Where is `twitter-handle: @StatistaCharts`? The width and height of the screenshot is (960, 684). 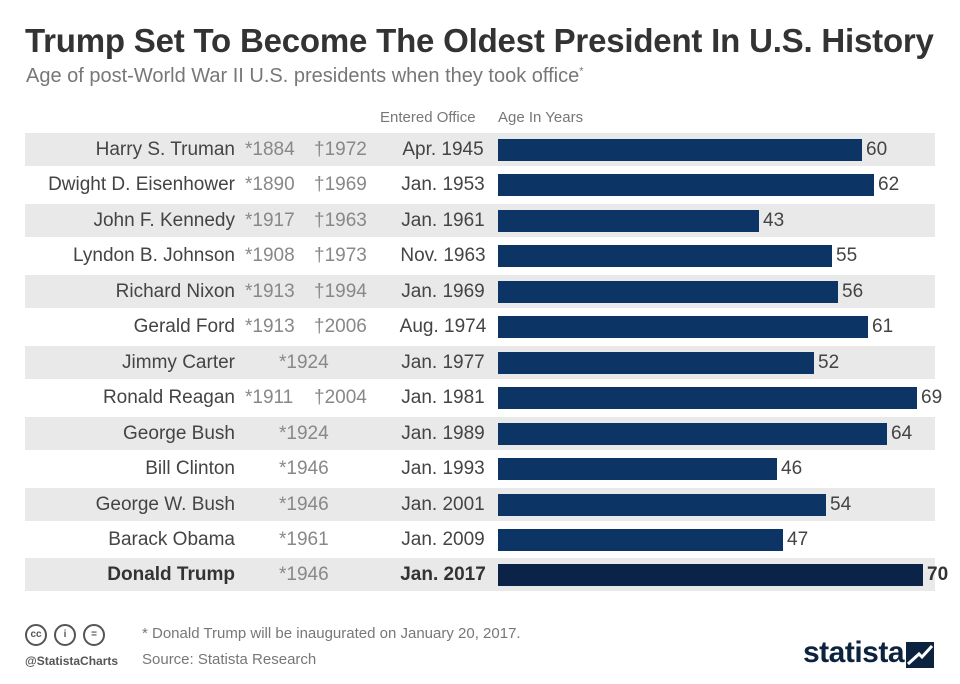 twitter-handle: @StatistaCharts is located at coordinates (72, 661).